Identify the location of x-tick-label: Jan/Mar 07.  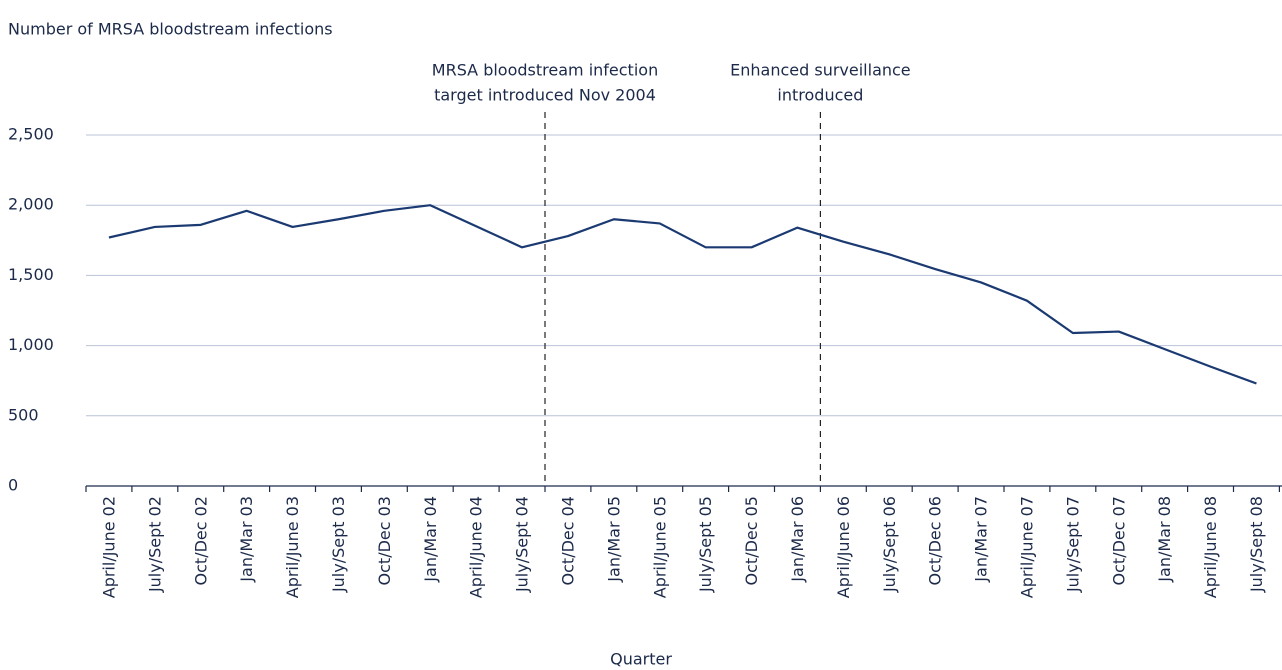
(981, 539).